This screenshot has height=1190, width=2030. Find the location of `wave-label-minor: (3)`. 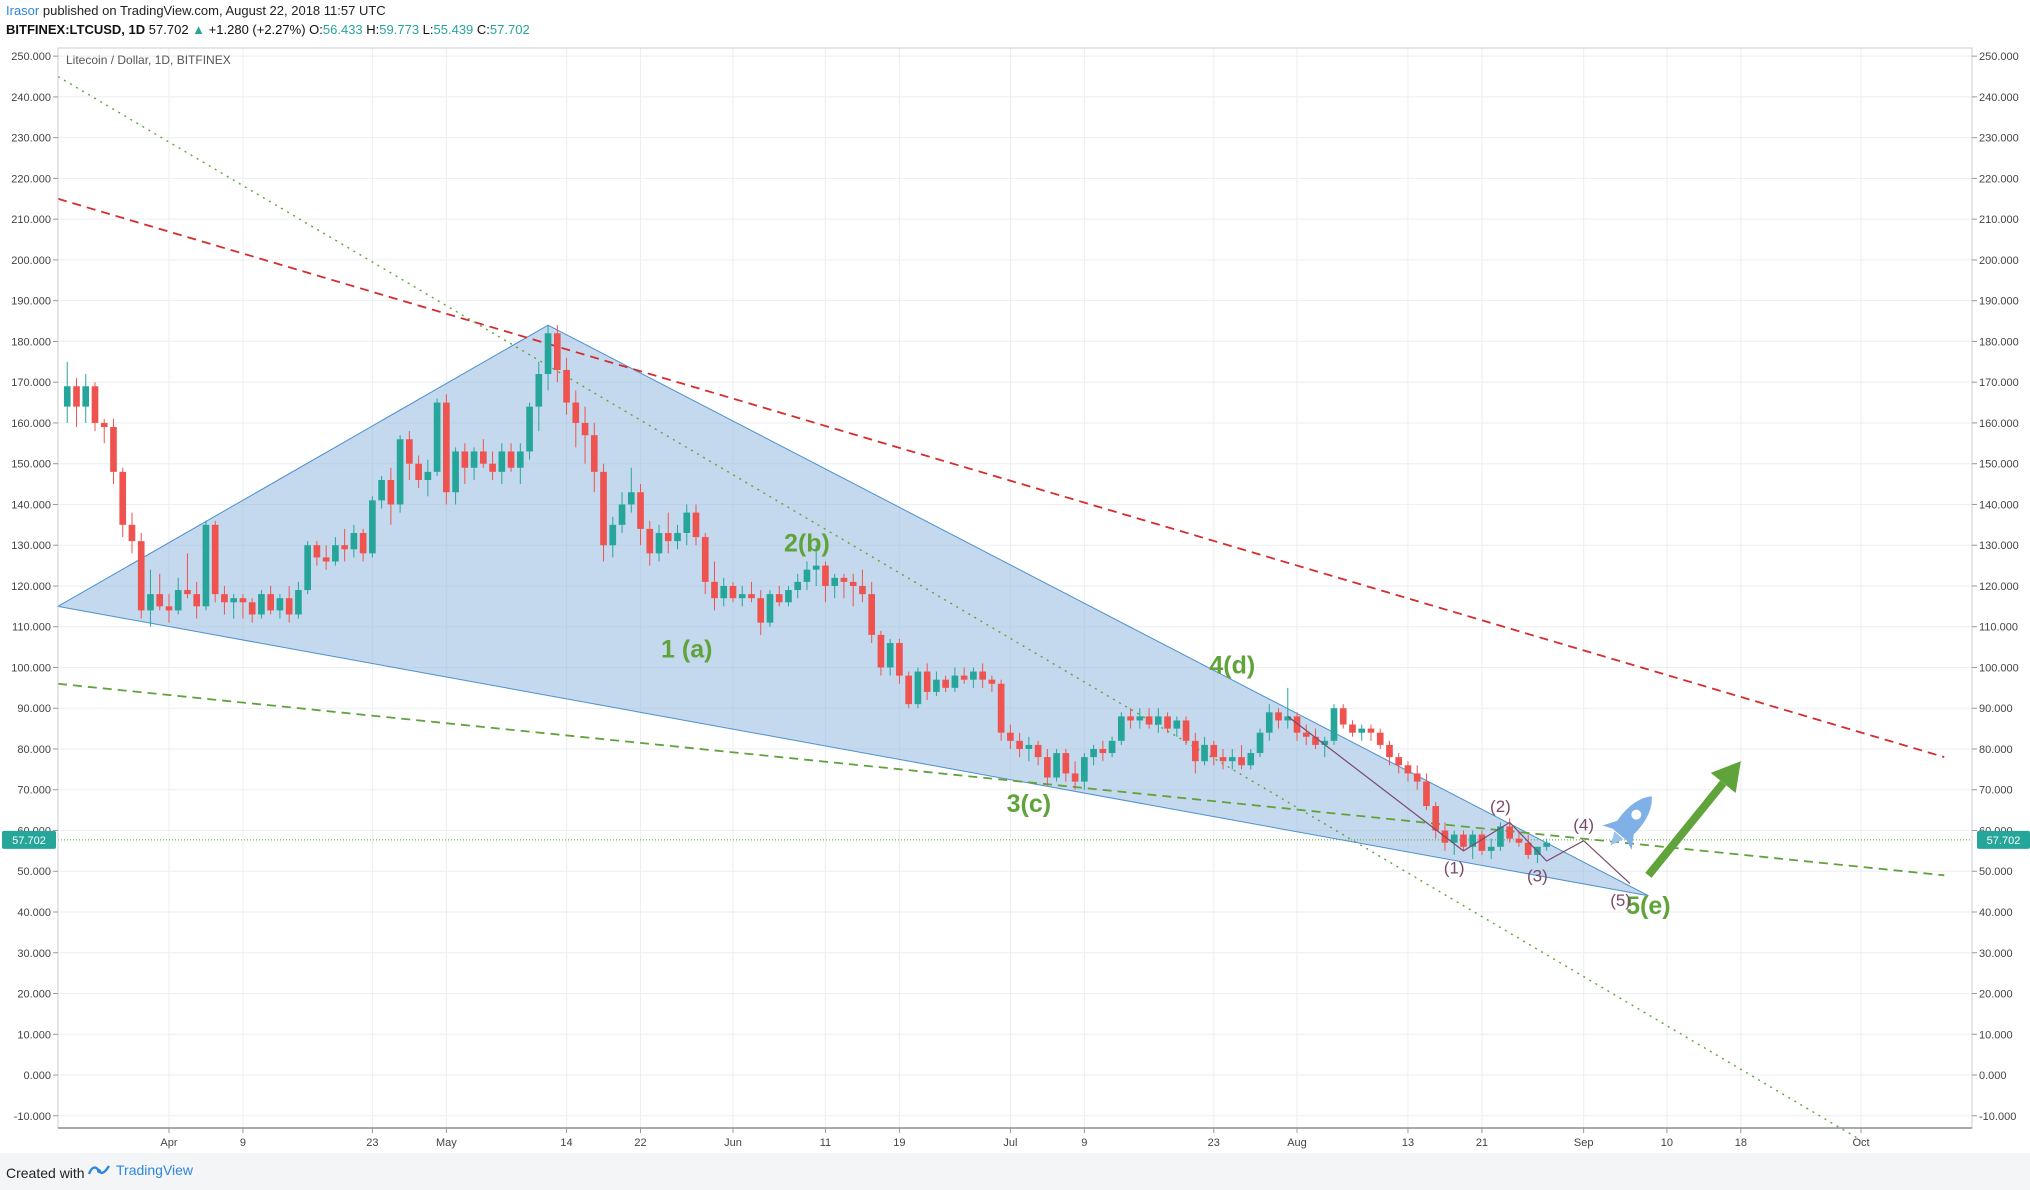

wave-label-minor: (3) is located at coordinates (1537, 875).